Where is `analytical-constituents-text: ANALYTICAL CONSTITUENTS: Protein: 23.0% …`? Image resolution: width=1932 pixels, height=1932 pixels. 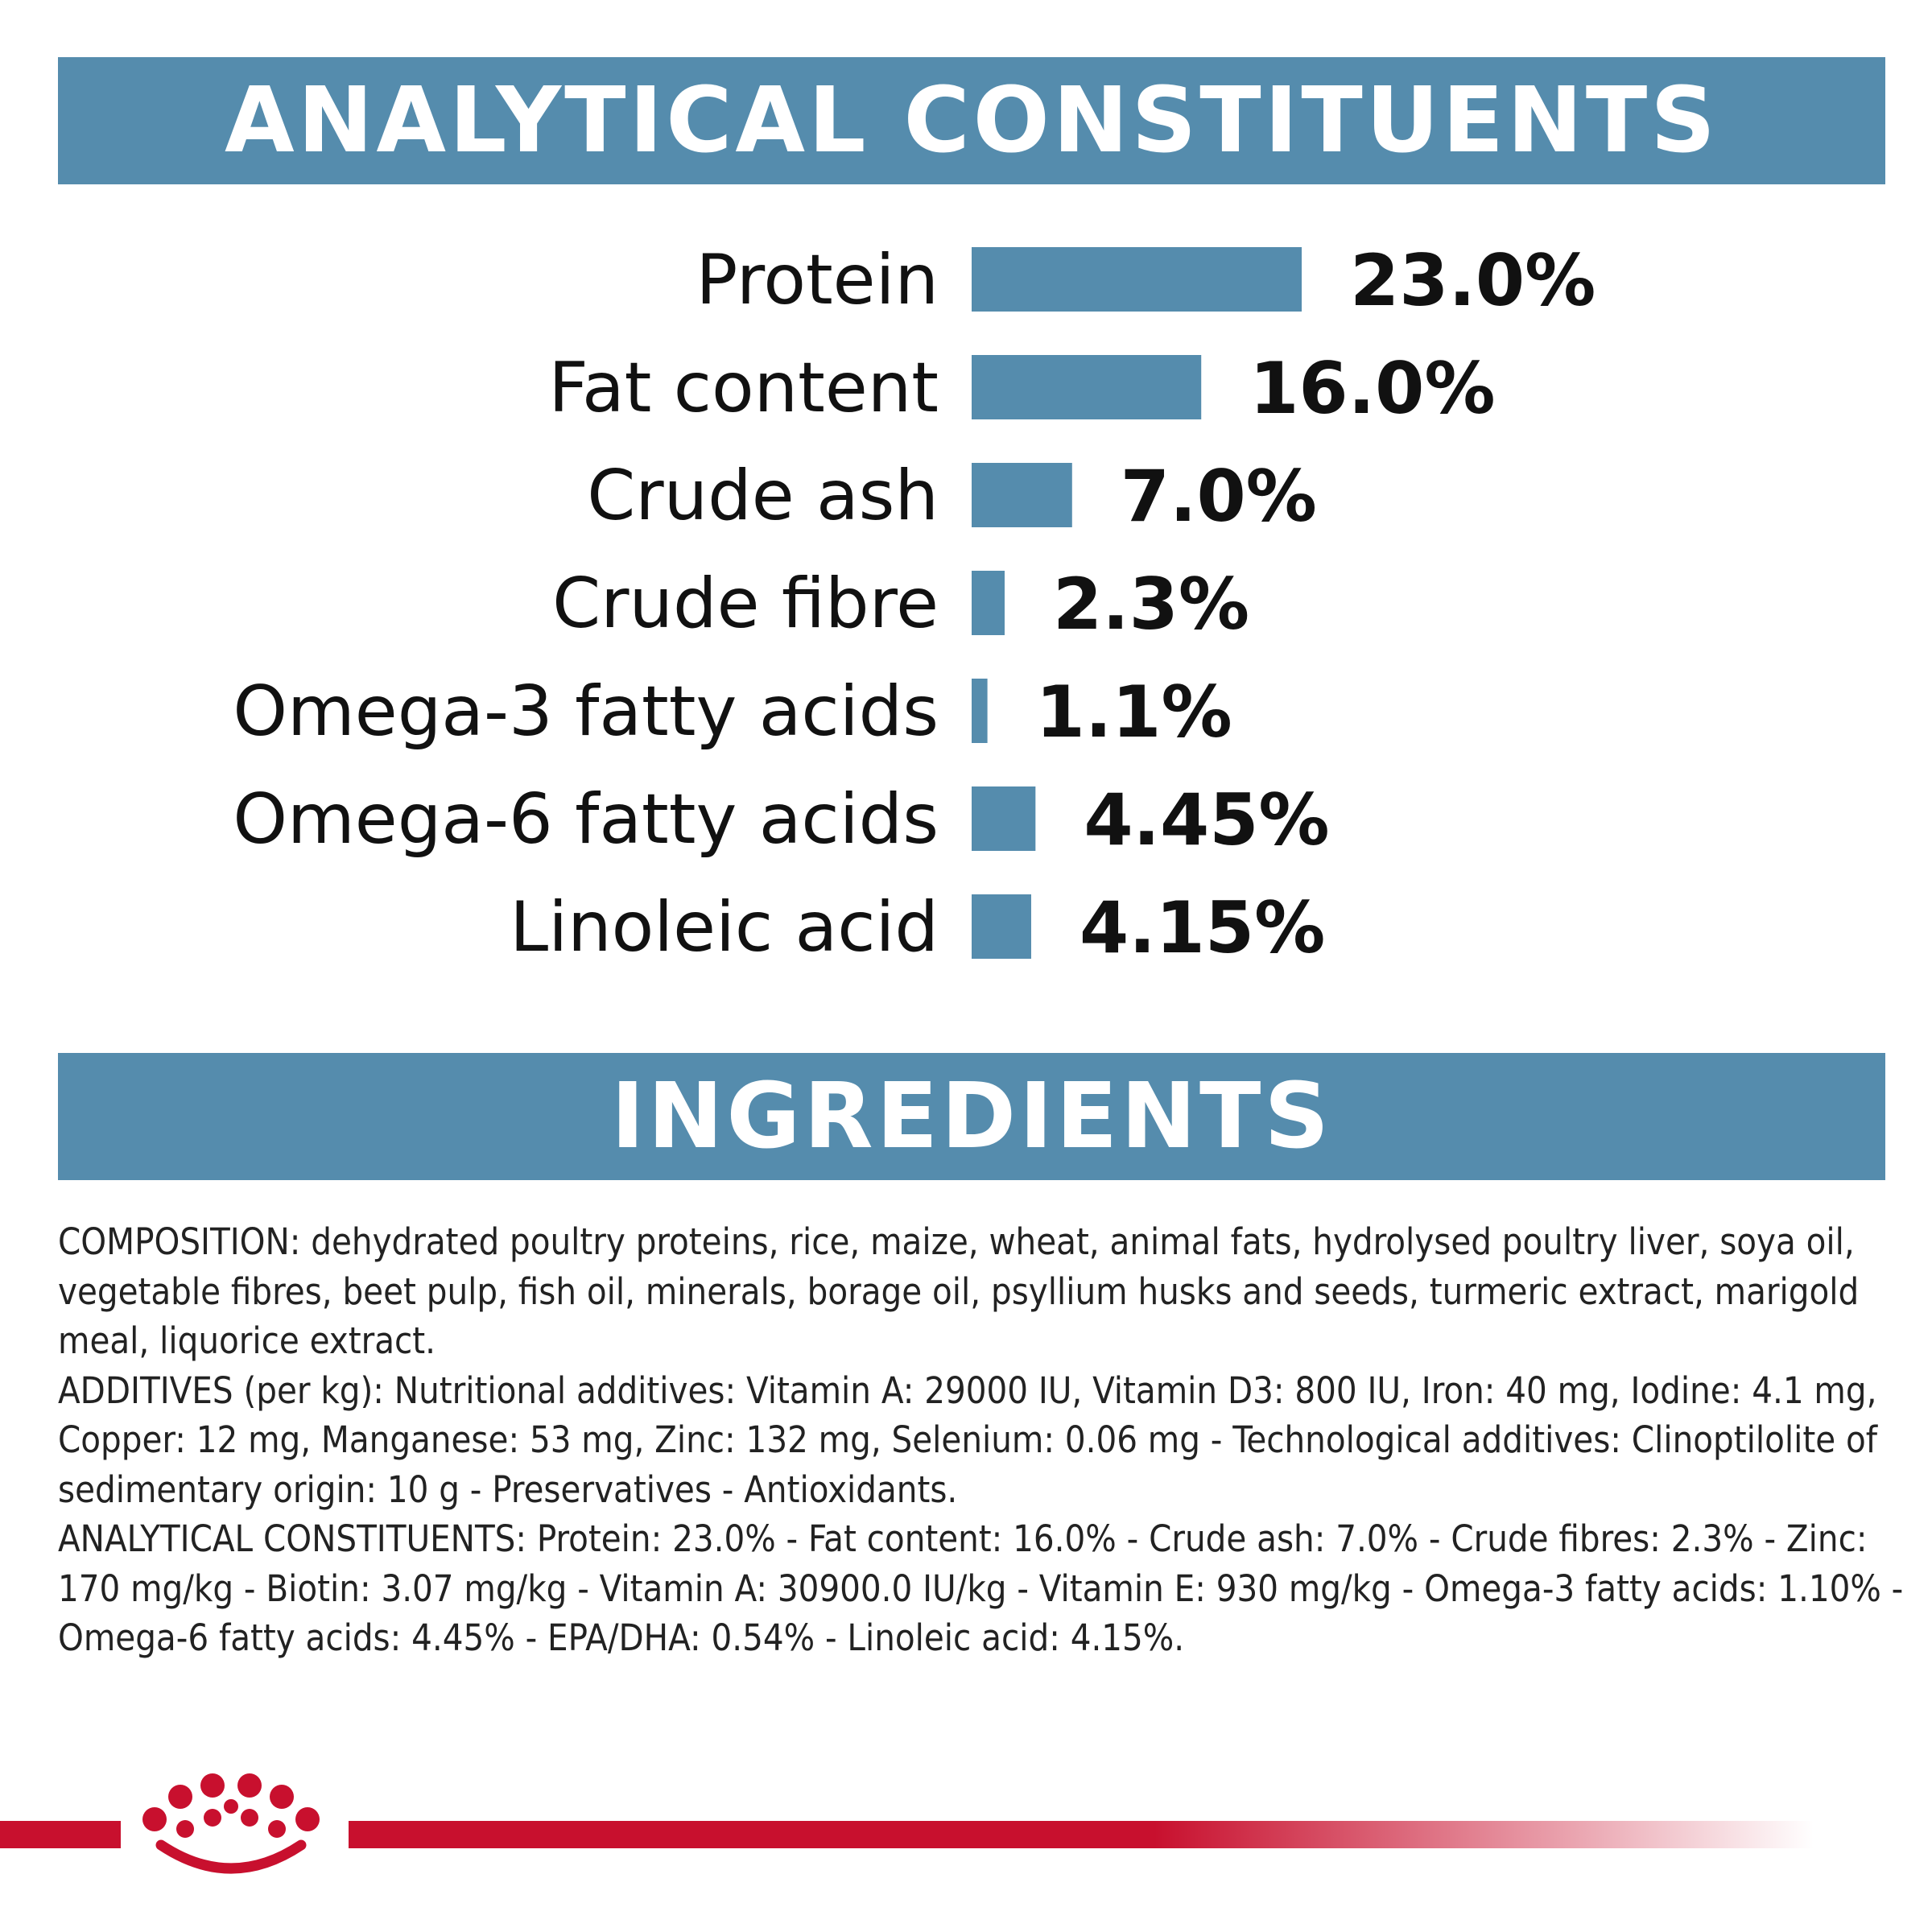
analytical-constituents-text: ANALYTICAL CONSTITUENTS: Protein: 23.0% … is located at coordinates (981, 1588).